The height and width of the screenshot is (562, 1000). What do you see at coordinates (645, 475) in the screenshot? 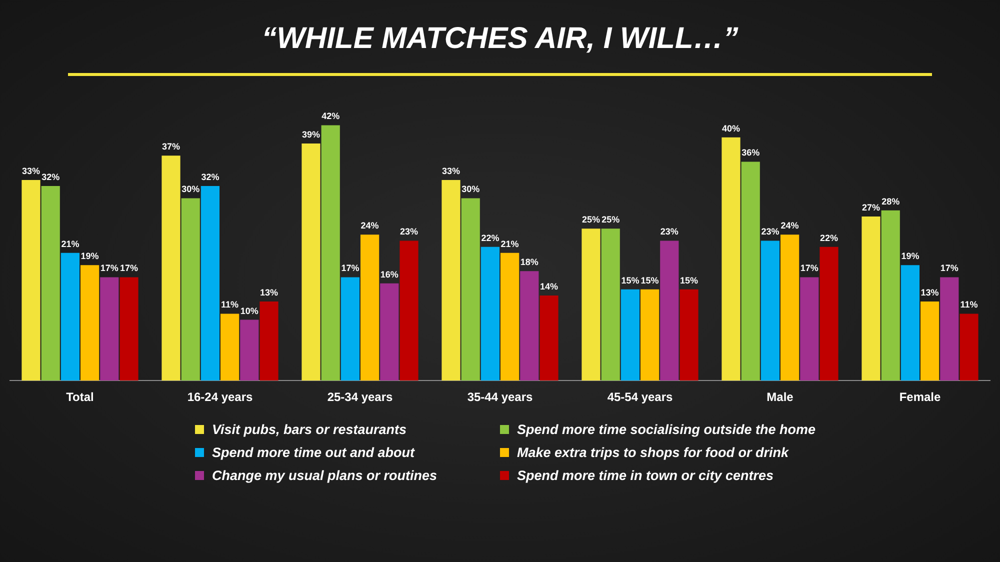
I see `legend-label: Spend more time in town or city centres` at bounding box center [645, 475].